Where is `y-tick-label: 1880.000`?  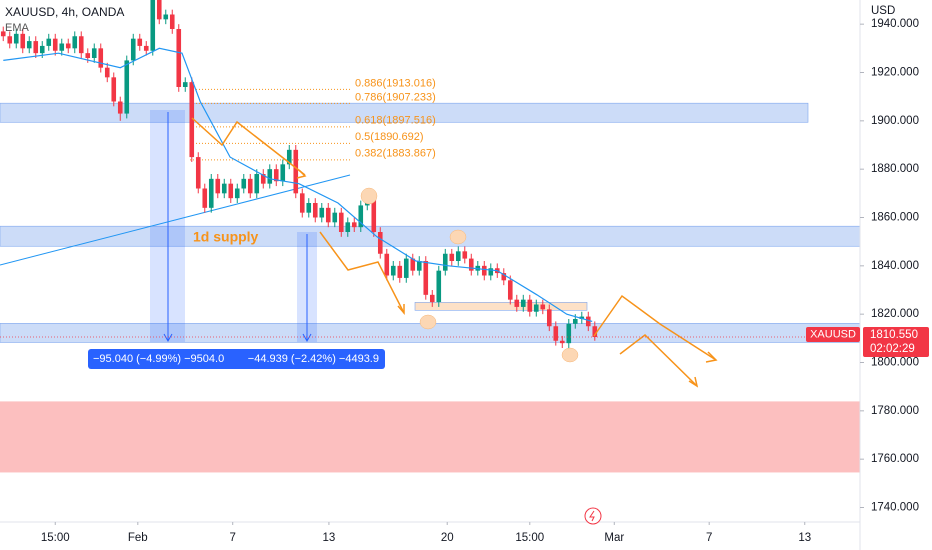
y-tick-label: 1880.000 is located at coordinates (895, 169).